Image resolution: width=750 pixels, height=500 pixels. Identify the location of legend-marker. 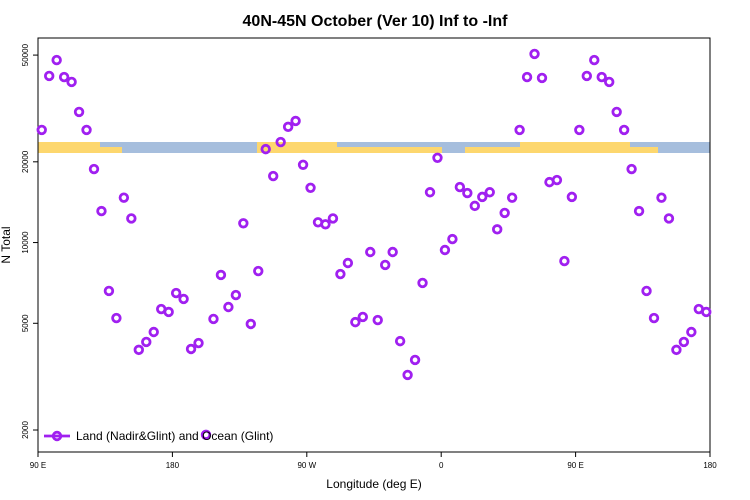
(57, 436).